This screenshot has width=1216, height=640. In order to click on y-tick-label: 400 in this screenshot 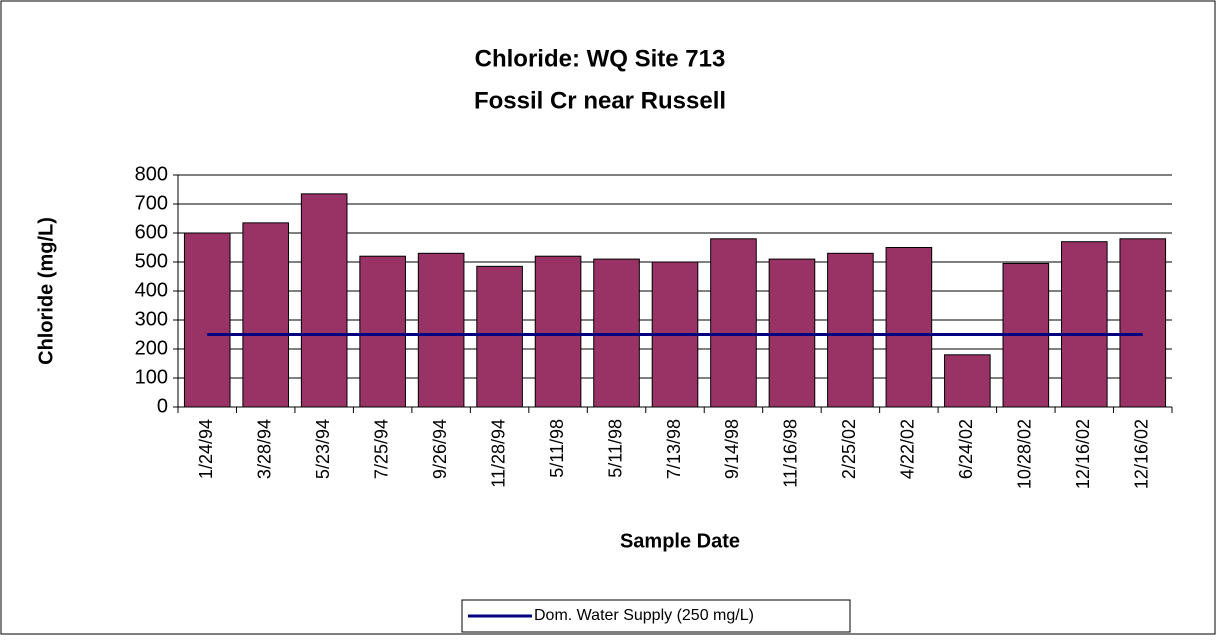, I will do `click(151, 290)`.